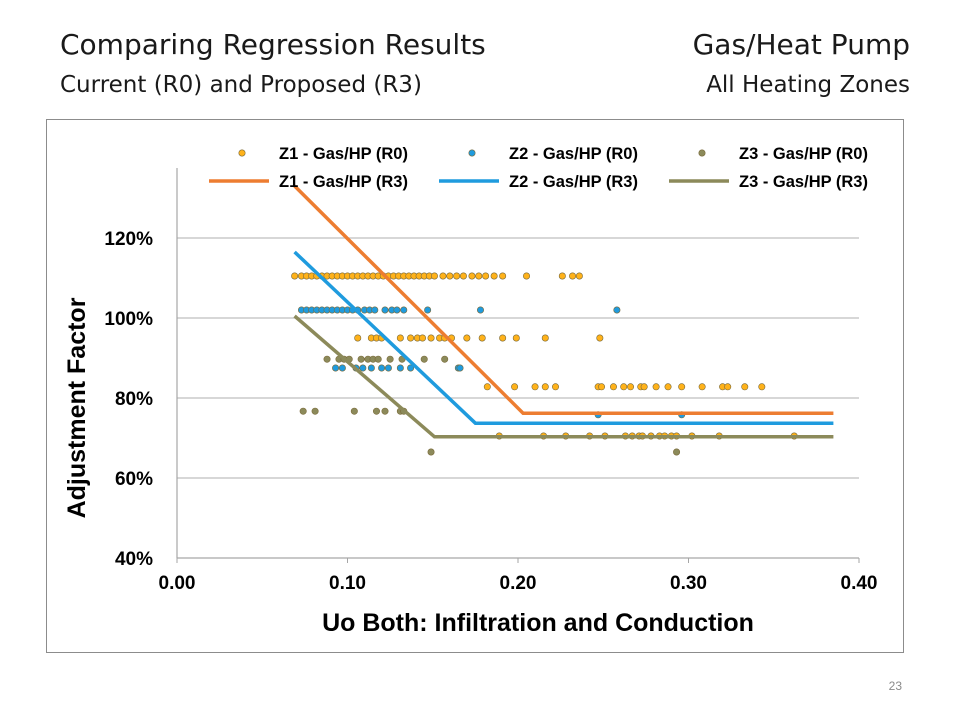  What do you see at coordinates (801, 44) in the screenshot?
I see `slide-title-right: Gas/Heat Pump` at bounding box center [801, 44].